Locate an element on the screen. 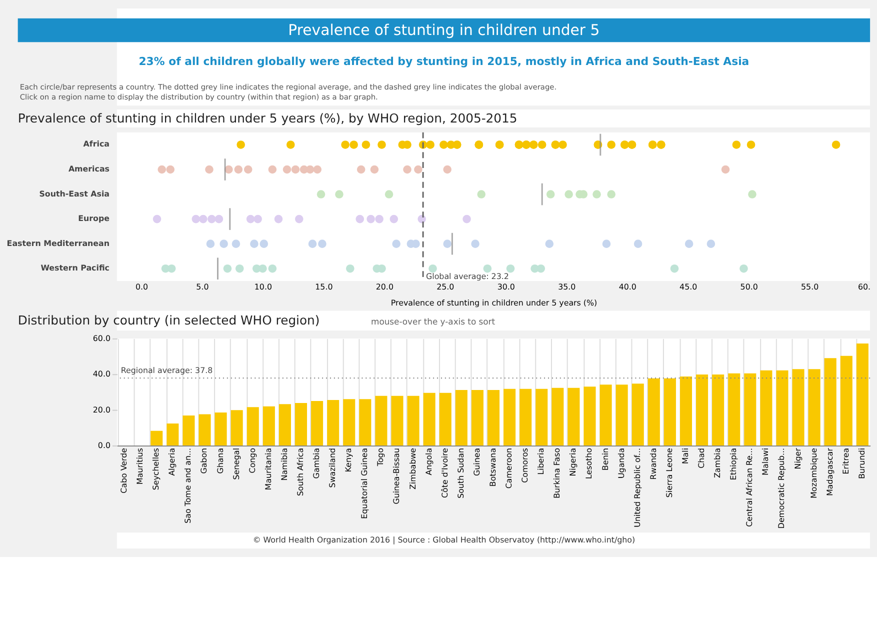  x-tick-label: Mauritius is located at coordinates (140, 466).